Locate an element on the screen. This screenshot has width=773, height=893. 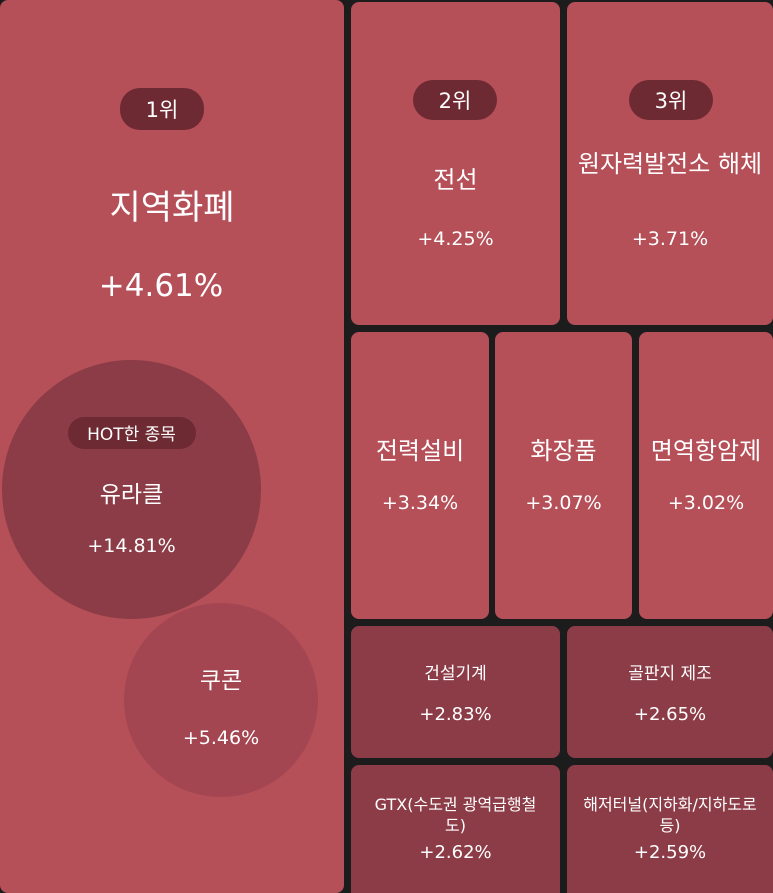
theme-name: 건설기계 is located at coordinates (455, 674).